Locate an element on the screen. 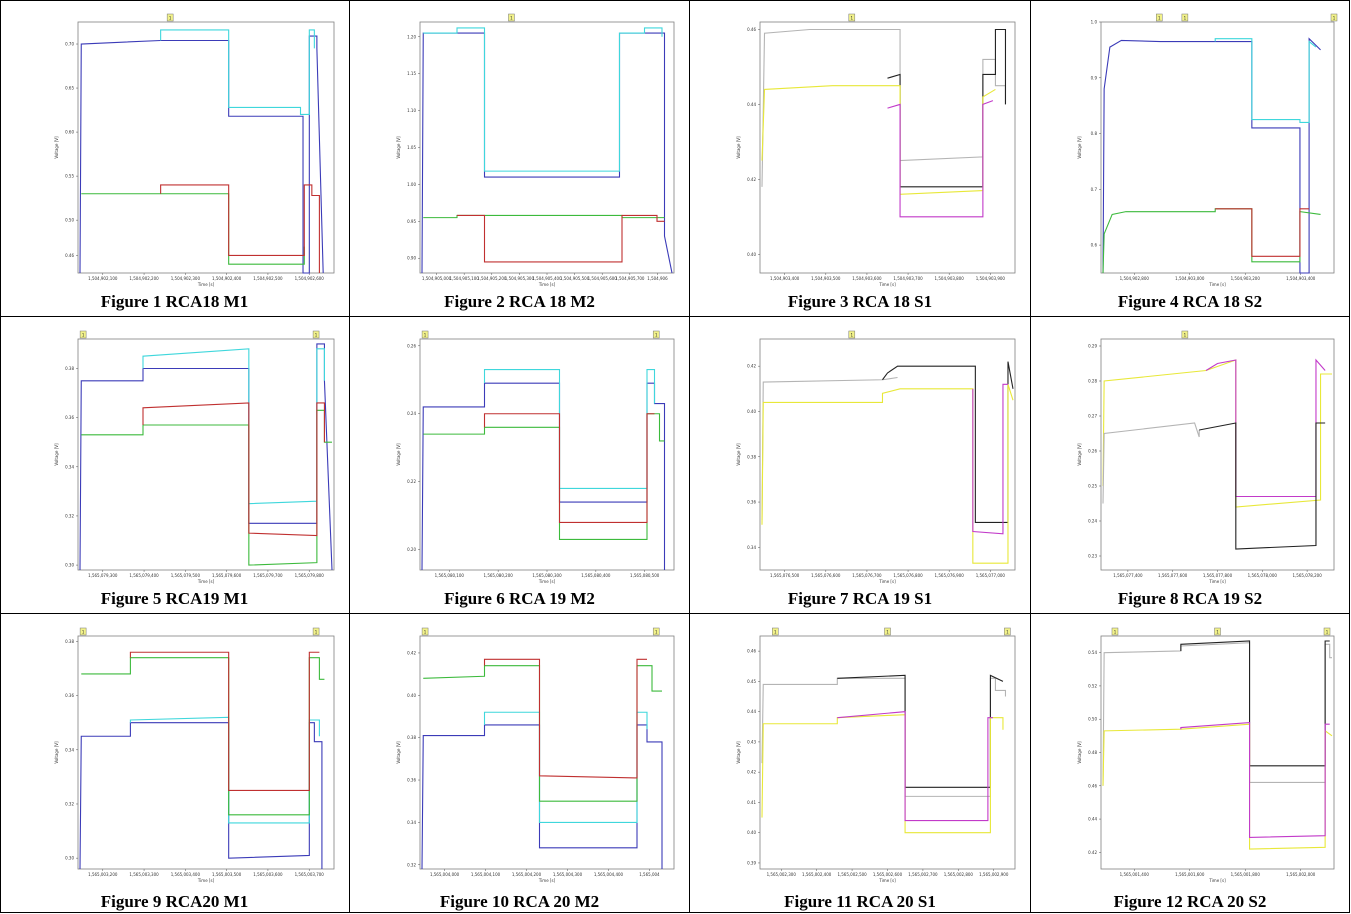 This screenshot has width=1351, height=914. y-tick-label: 0.60 is located at coordinates (69, 132).